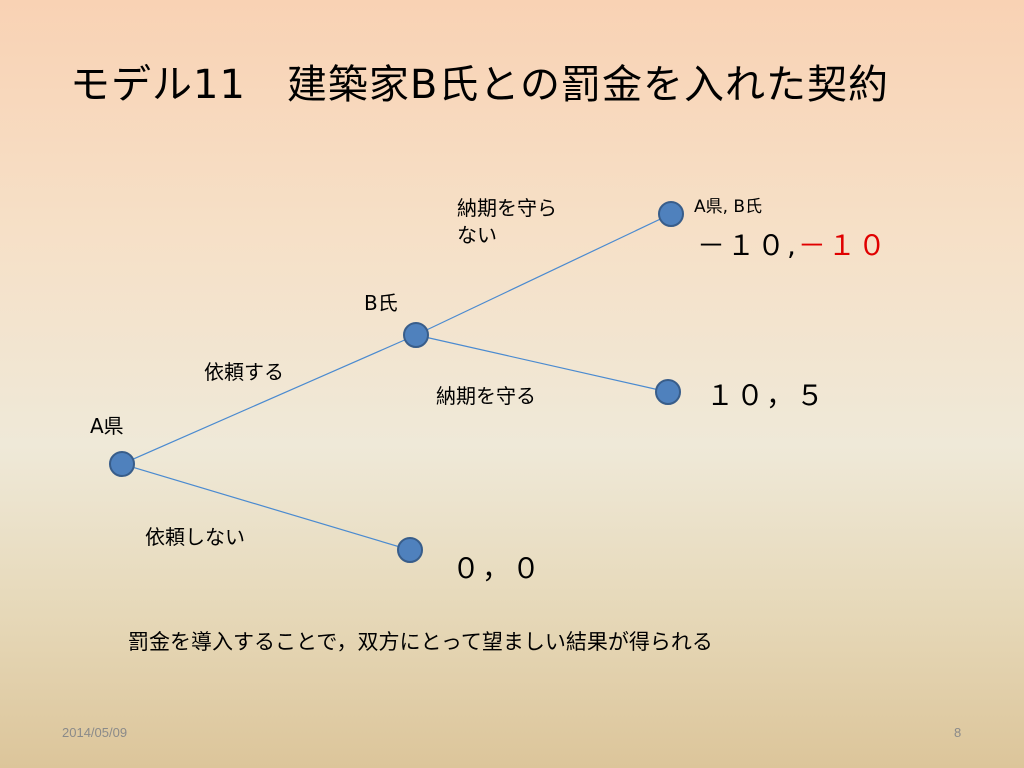 This screenshot has height=768, width=1024. I want to click on edge-label-no-request: 依頼しない, so click(195, 537).